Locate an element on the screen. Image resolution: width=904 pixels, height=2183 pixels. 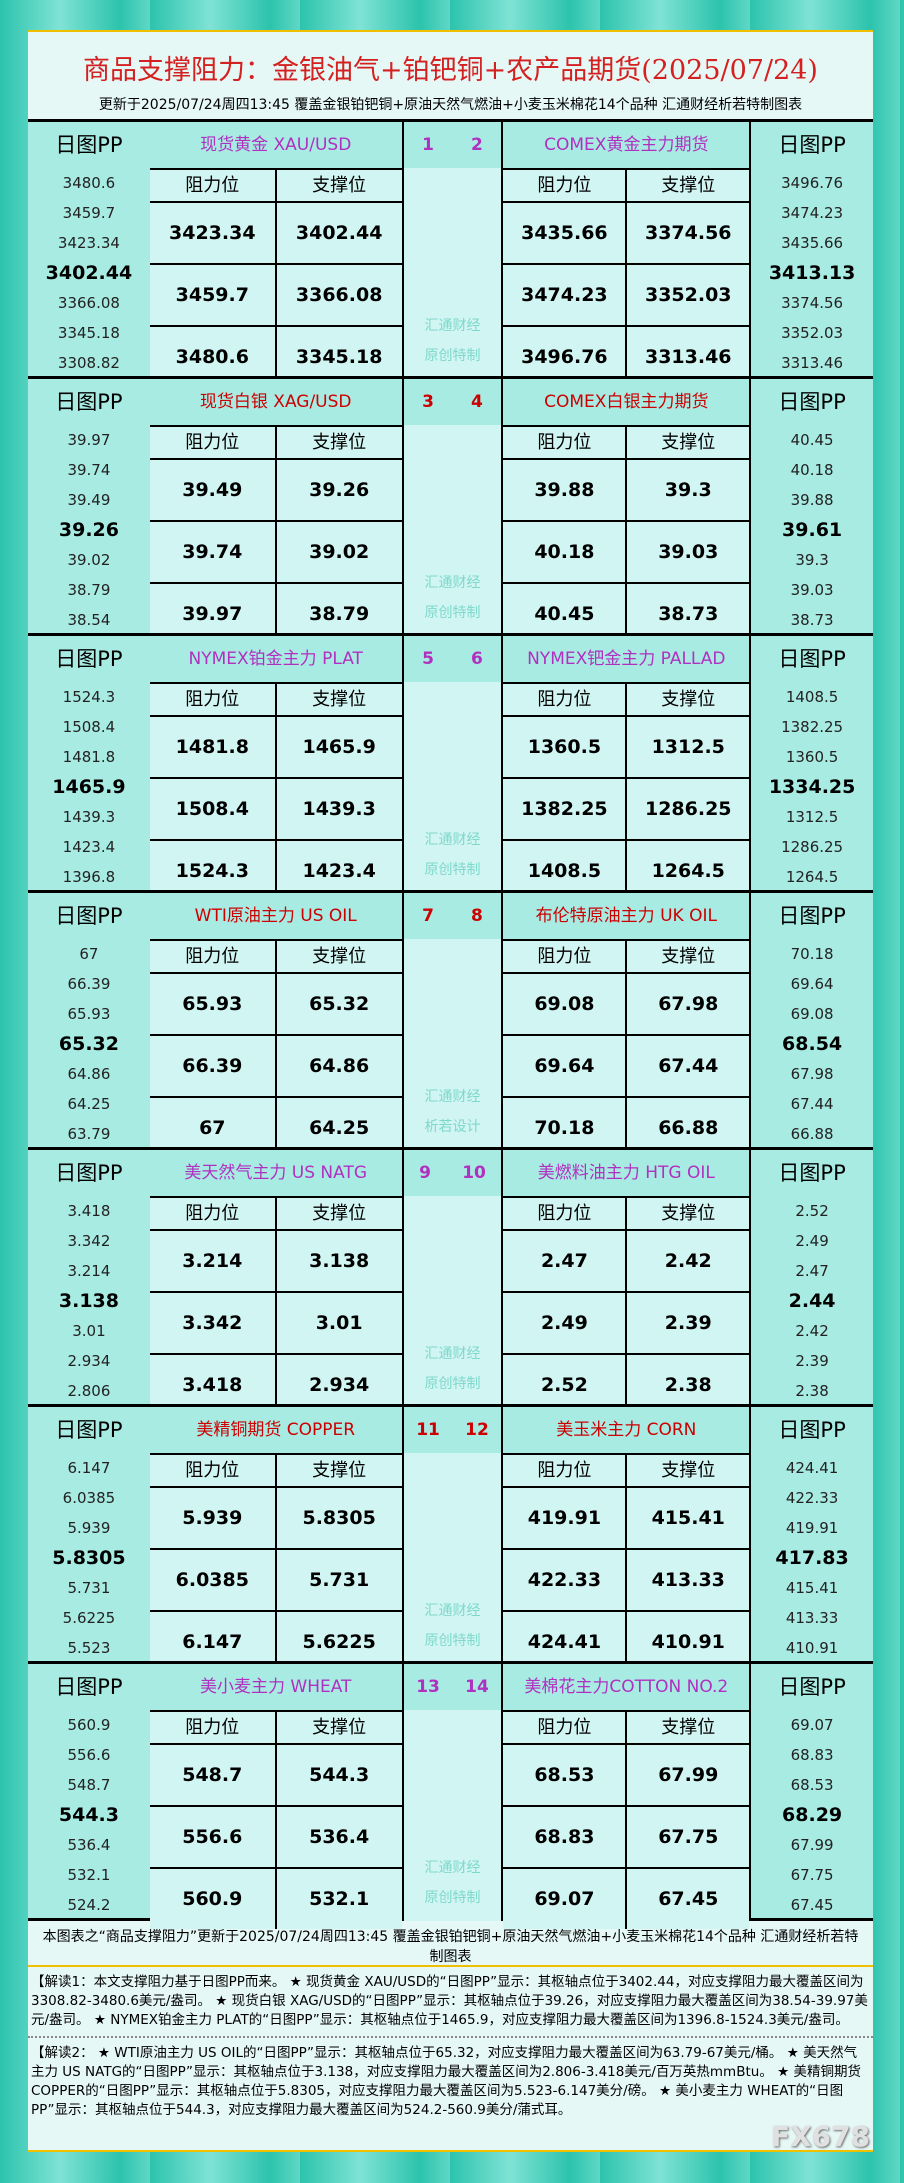
pp-level: 3.418 is located at coordinates (89, 1211).